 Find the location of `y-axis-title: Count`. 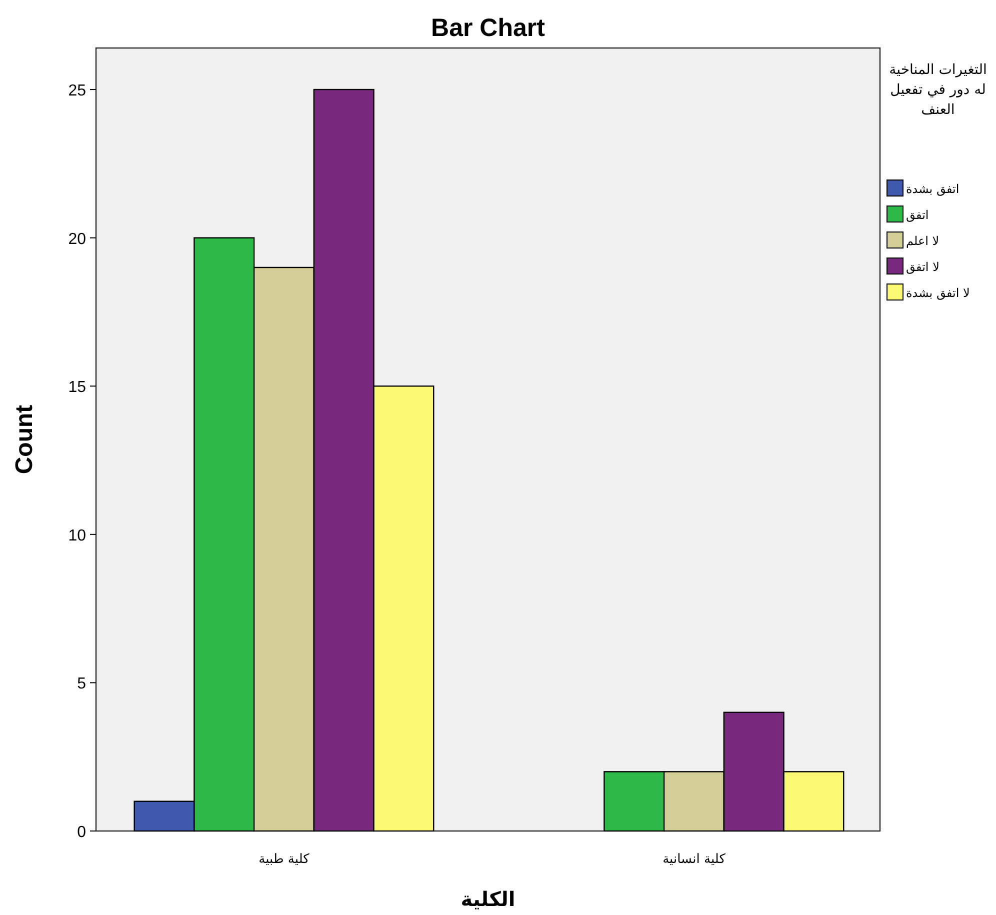

y-axis-title: Count is located at coordinates (24, 439).